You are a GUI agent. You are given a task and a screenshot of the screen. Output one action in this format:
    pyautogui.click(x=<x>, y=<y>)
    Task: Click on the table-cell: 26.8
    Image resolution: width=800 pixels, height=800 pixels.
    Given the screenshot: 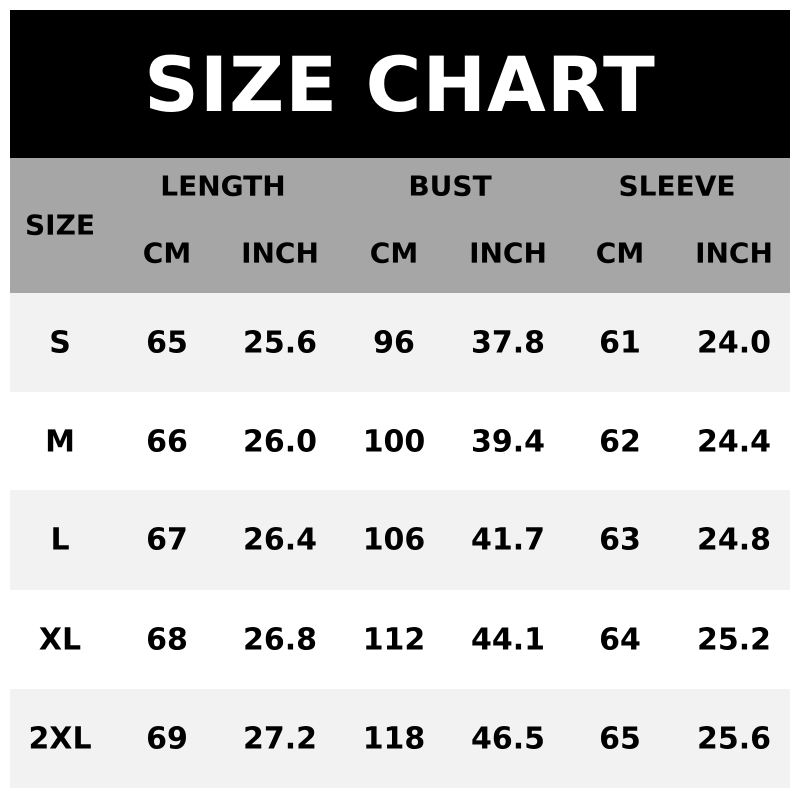 What is the action you would take?
    pyautogui.click(x=280, y=640)
    